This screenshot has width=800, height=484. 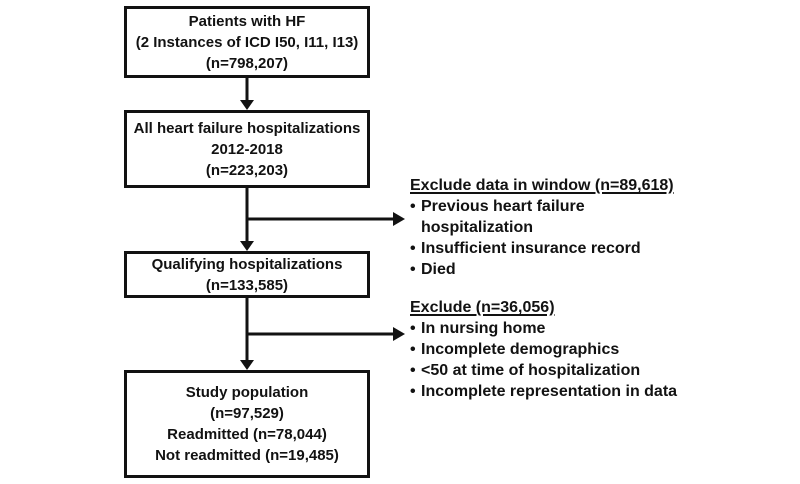 What do you see at coordinates (520, 349) in the screenshot?
I see `exclusion-item-text: Incomplete demographics` at bounding box center [520, 349].